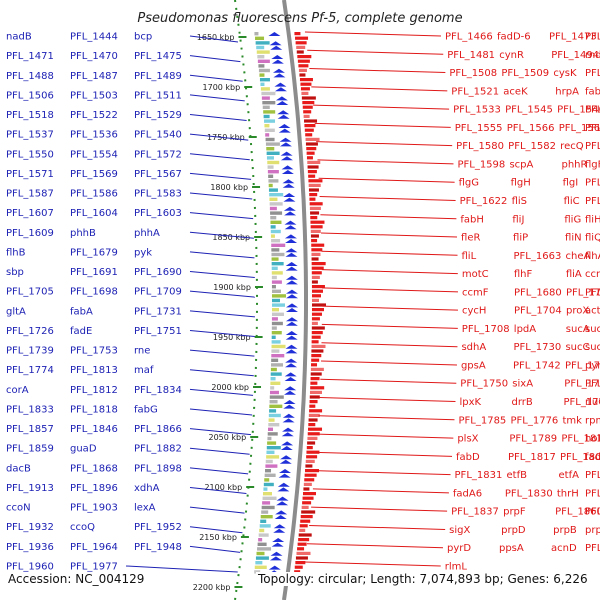 The width and height of the screenshot is (600, 600). I want to click on right-gene-label: PFL_1555, so click(479, 128).